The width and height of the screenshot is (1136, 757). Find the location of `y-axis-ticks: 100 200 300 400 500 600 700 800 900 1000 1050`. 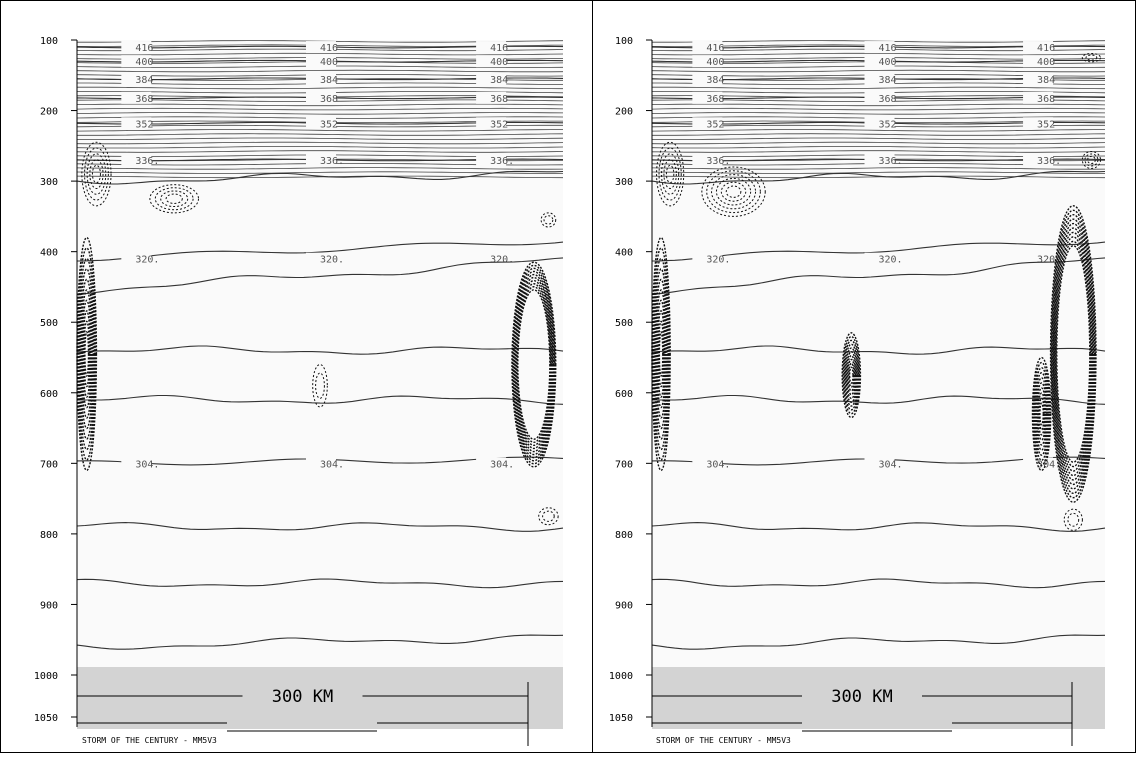

y-axis-ticks: 100 200 300 400 500 600 700 800 900 1000 1050 is located at coordinates (55, 380).